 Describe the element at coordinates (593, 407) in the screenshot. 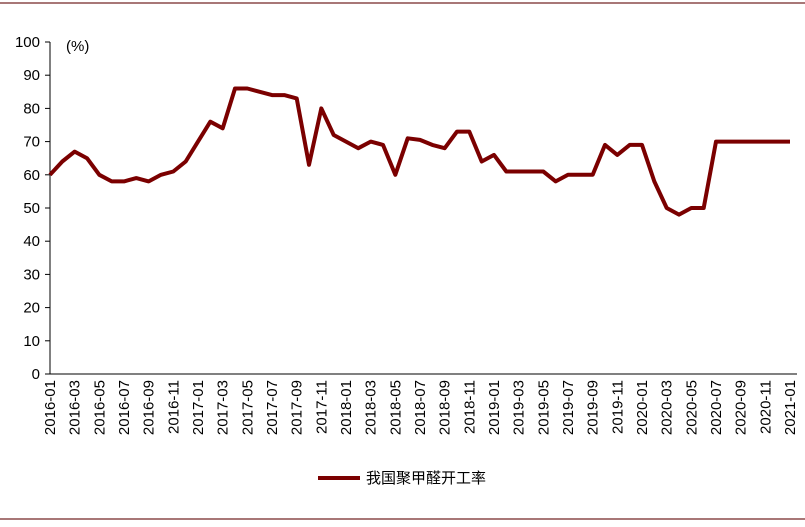

I see `x-tick-label: 2019-09` at that location.